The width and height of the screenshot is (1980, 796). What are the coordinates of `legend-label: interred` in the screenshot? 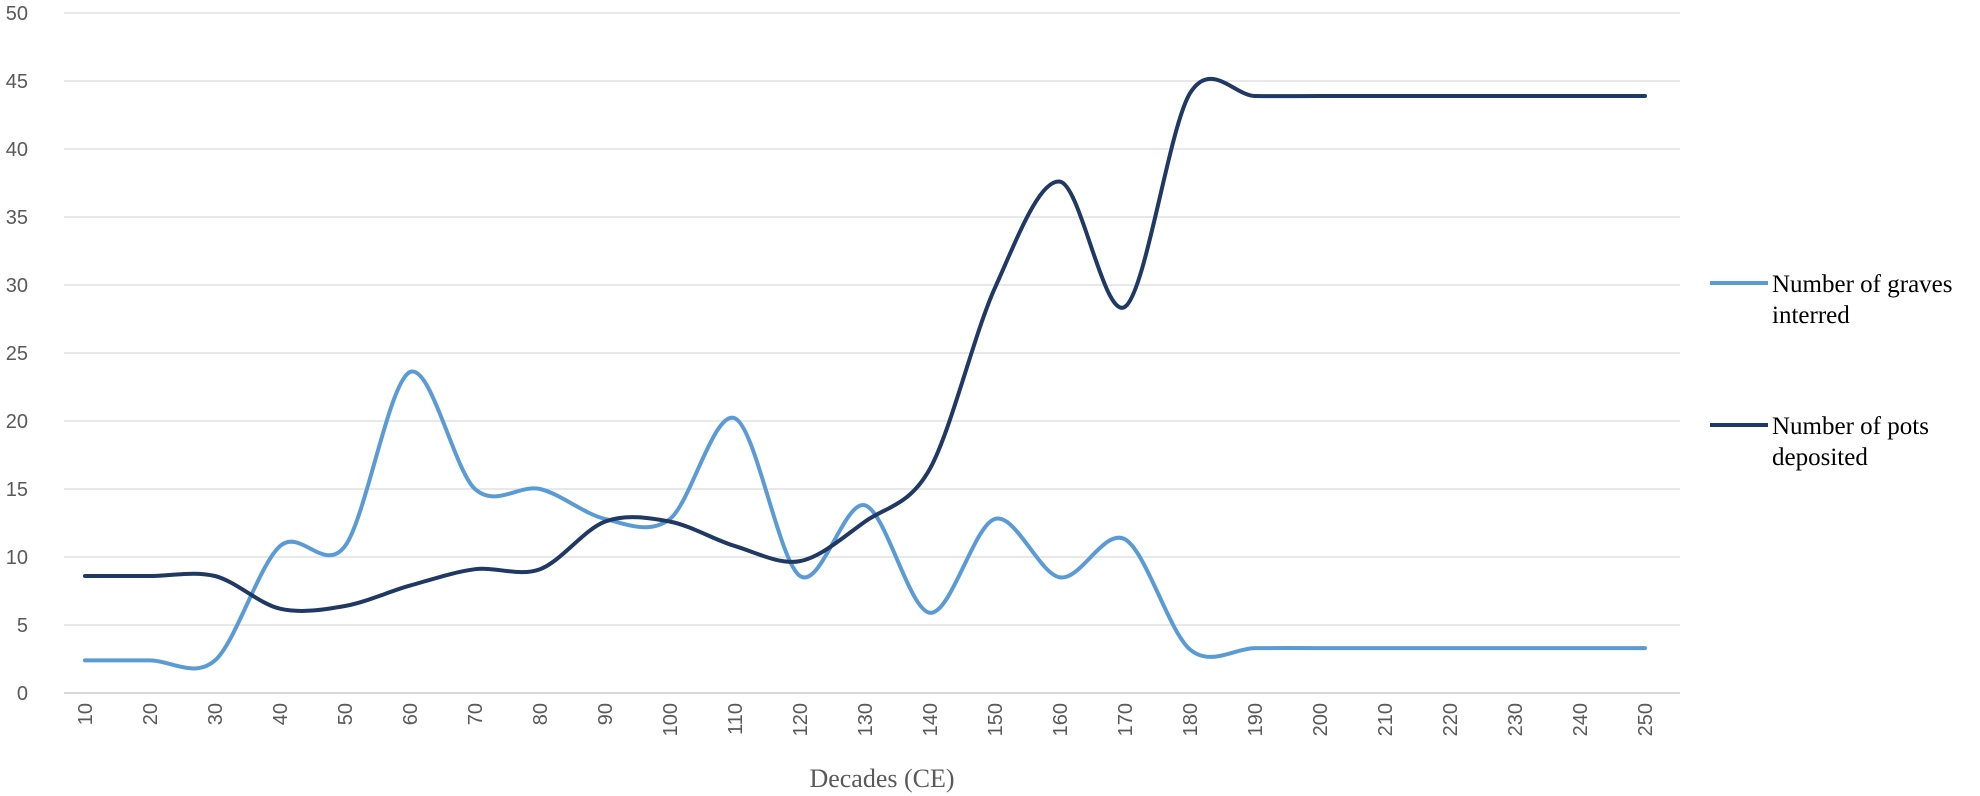 It's located at (1811, 315).